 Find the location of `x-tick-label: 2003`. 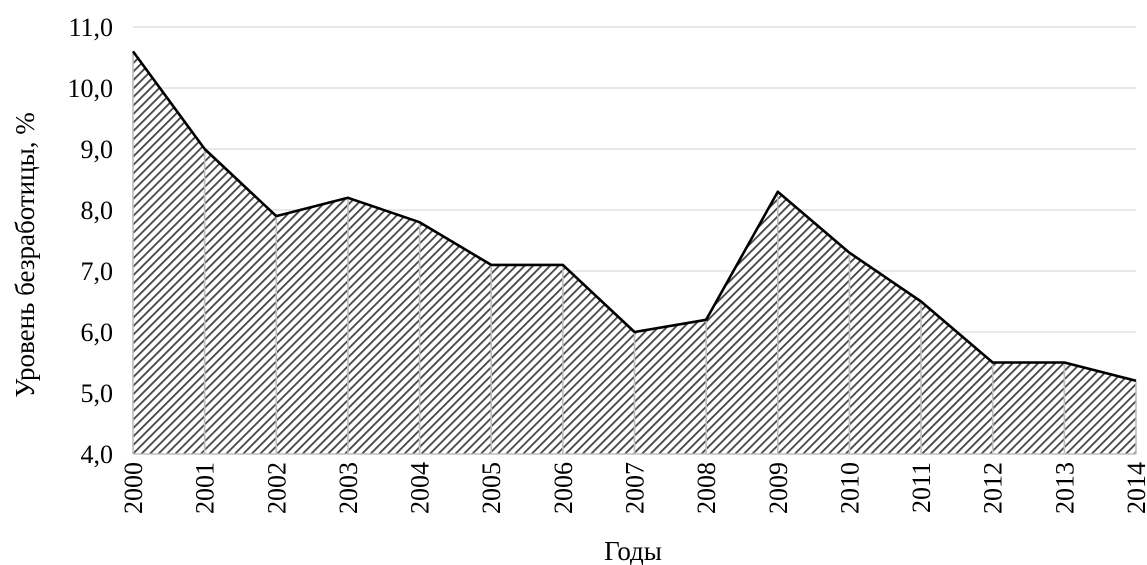

x-tick-label: 2003 is located at coordinates (348, 488).